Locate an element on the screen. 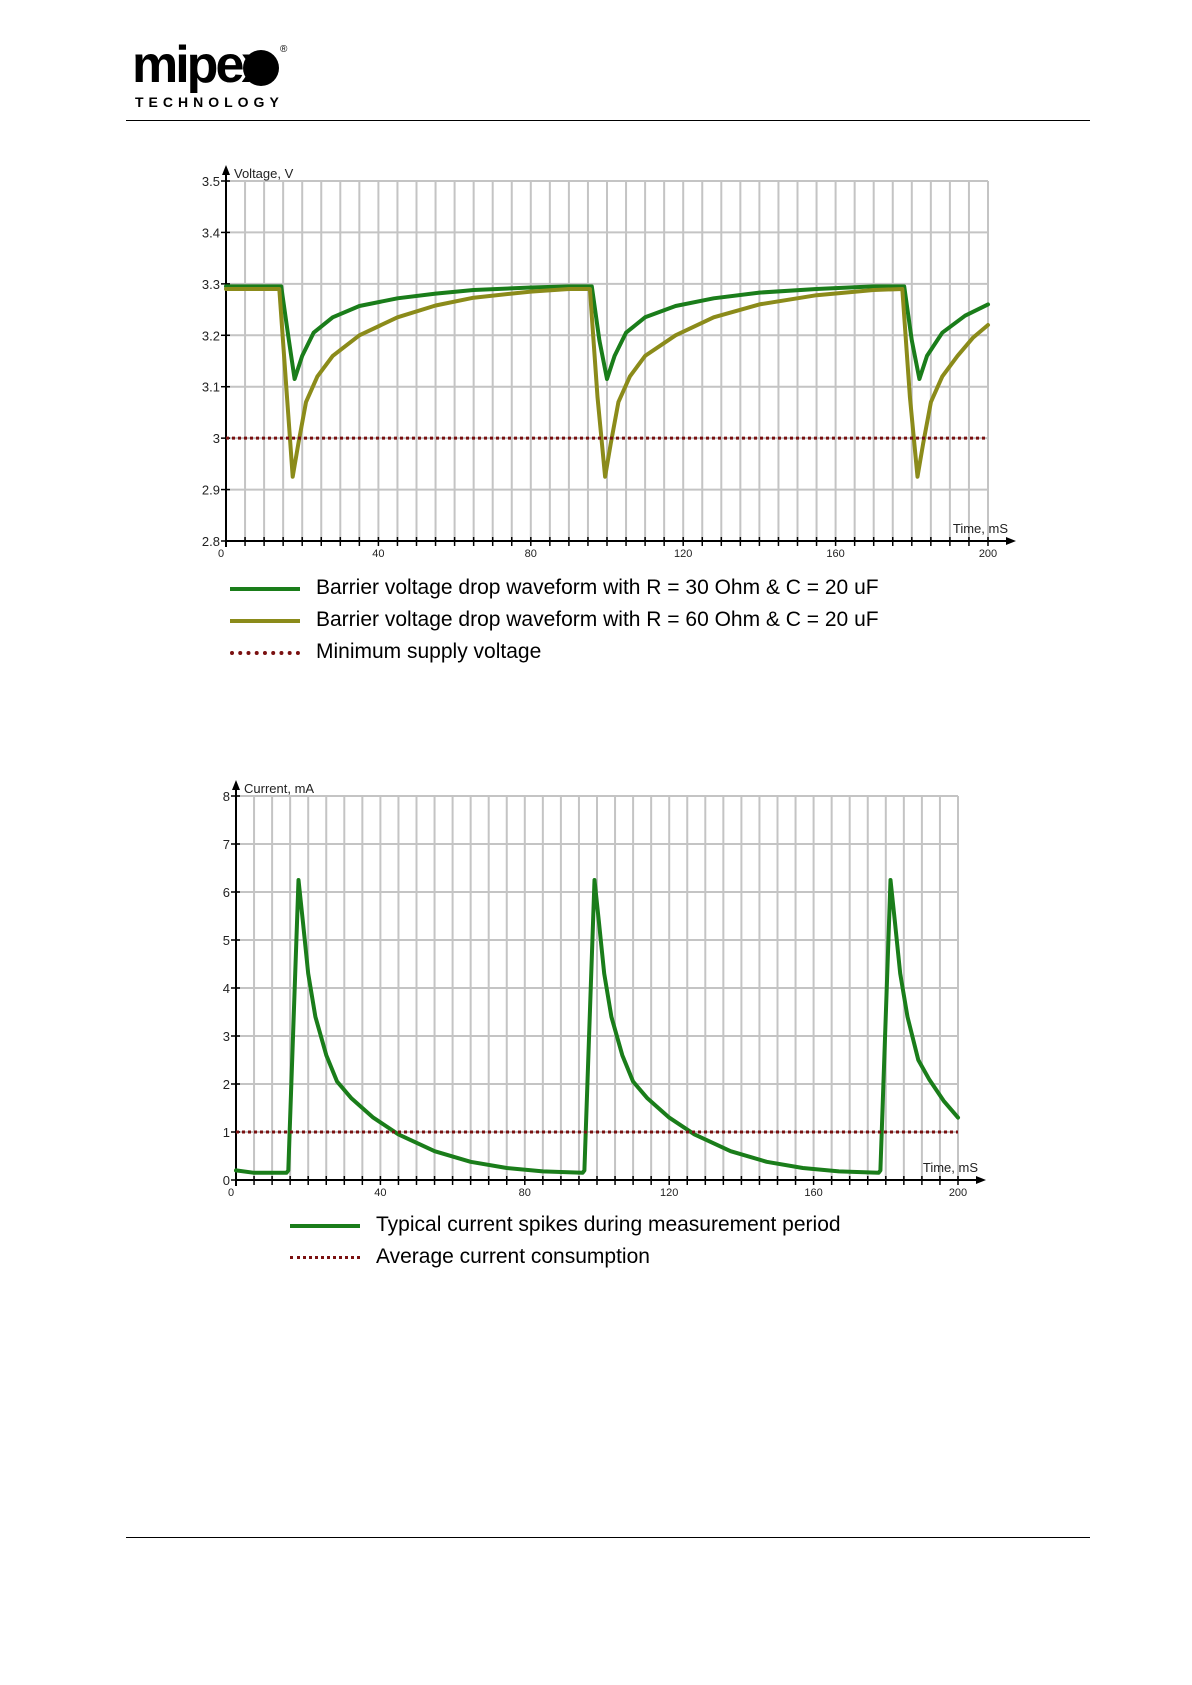  logo-registered-mark: ® is located at coordinates (284, 49).